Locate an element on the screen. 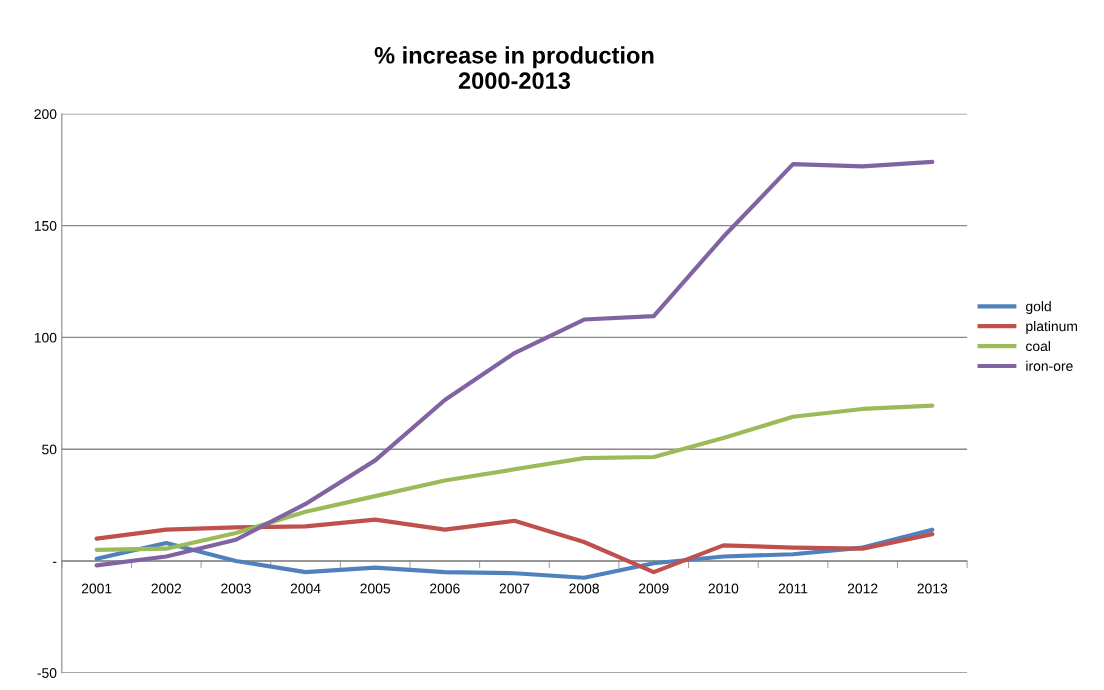 This screenshot has height=690, width=1104. x-tick-label: 2006 is located at coordinates (445, 588).